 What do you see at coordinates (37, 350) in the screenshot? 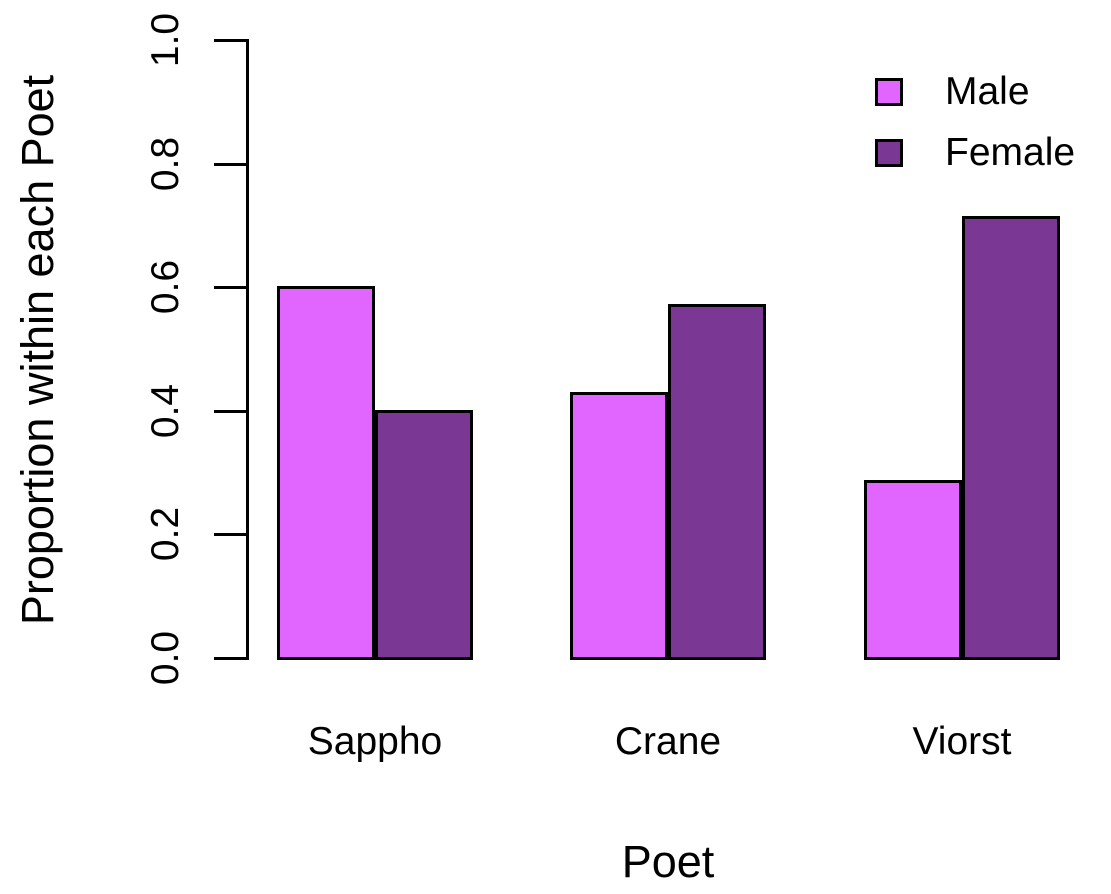
I see `y-axis-title: Proportion within each Poet` at bounding box center [37, 350].